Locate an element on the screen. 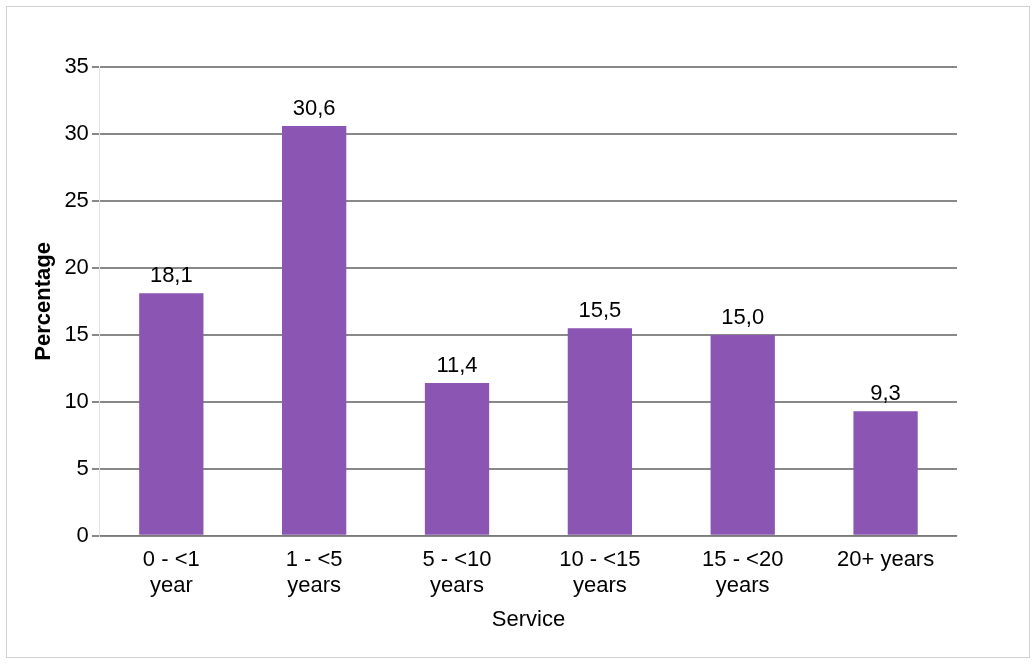 This screenshot has height=664, width=1036. y-tick-label: 20 is located at coordinates (76, 266).